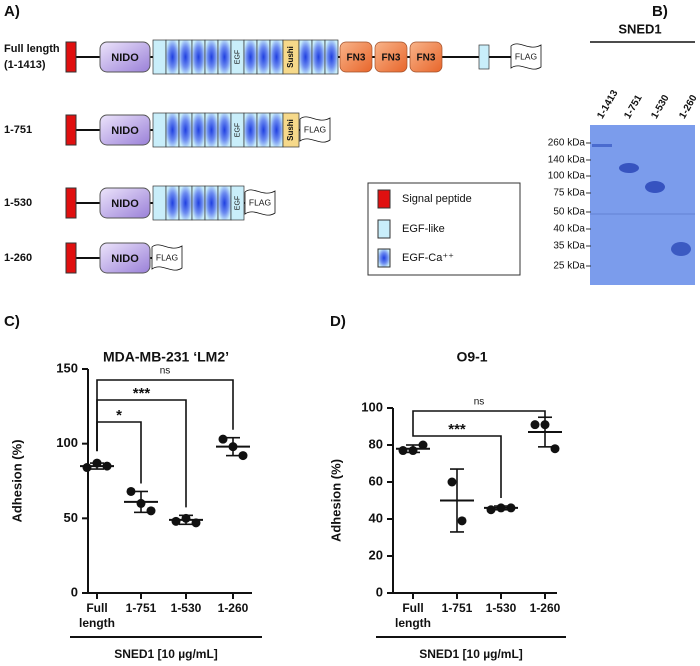  I want to click on y-tick-label: 80, so click(376, 443).